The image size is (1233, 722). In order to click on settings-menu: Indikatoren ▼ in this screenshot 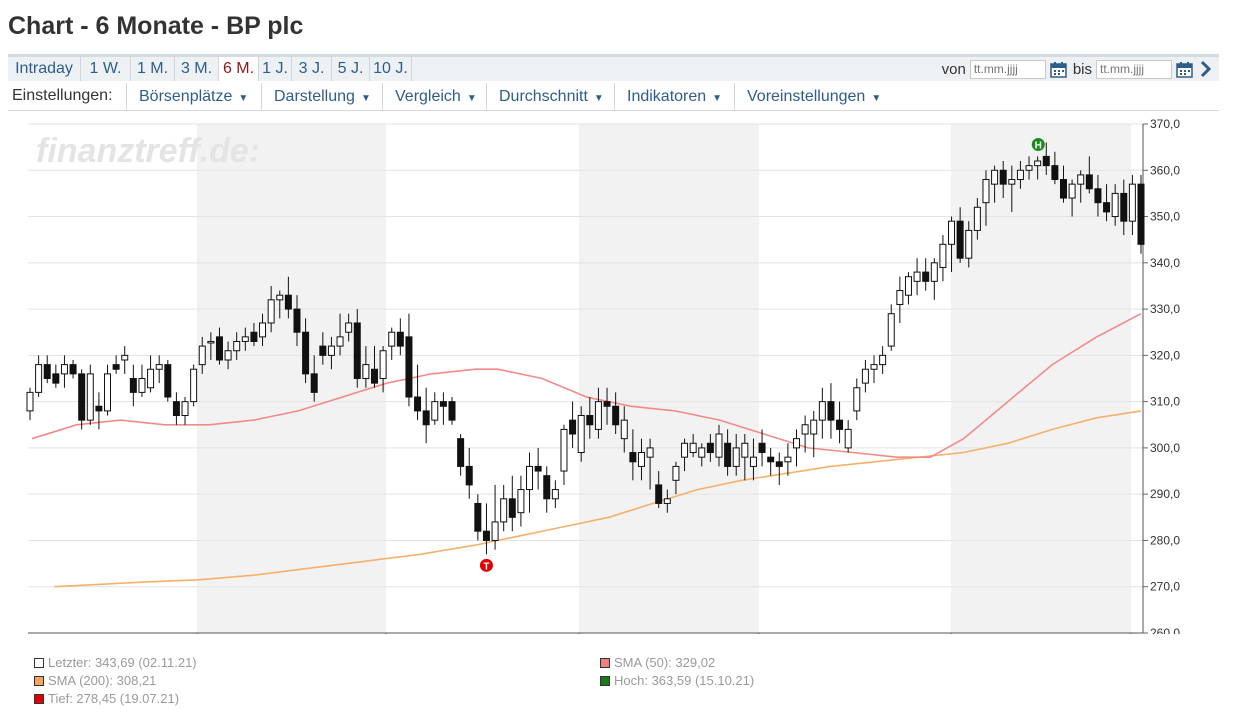, I will do `click(674, 96)`.